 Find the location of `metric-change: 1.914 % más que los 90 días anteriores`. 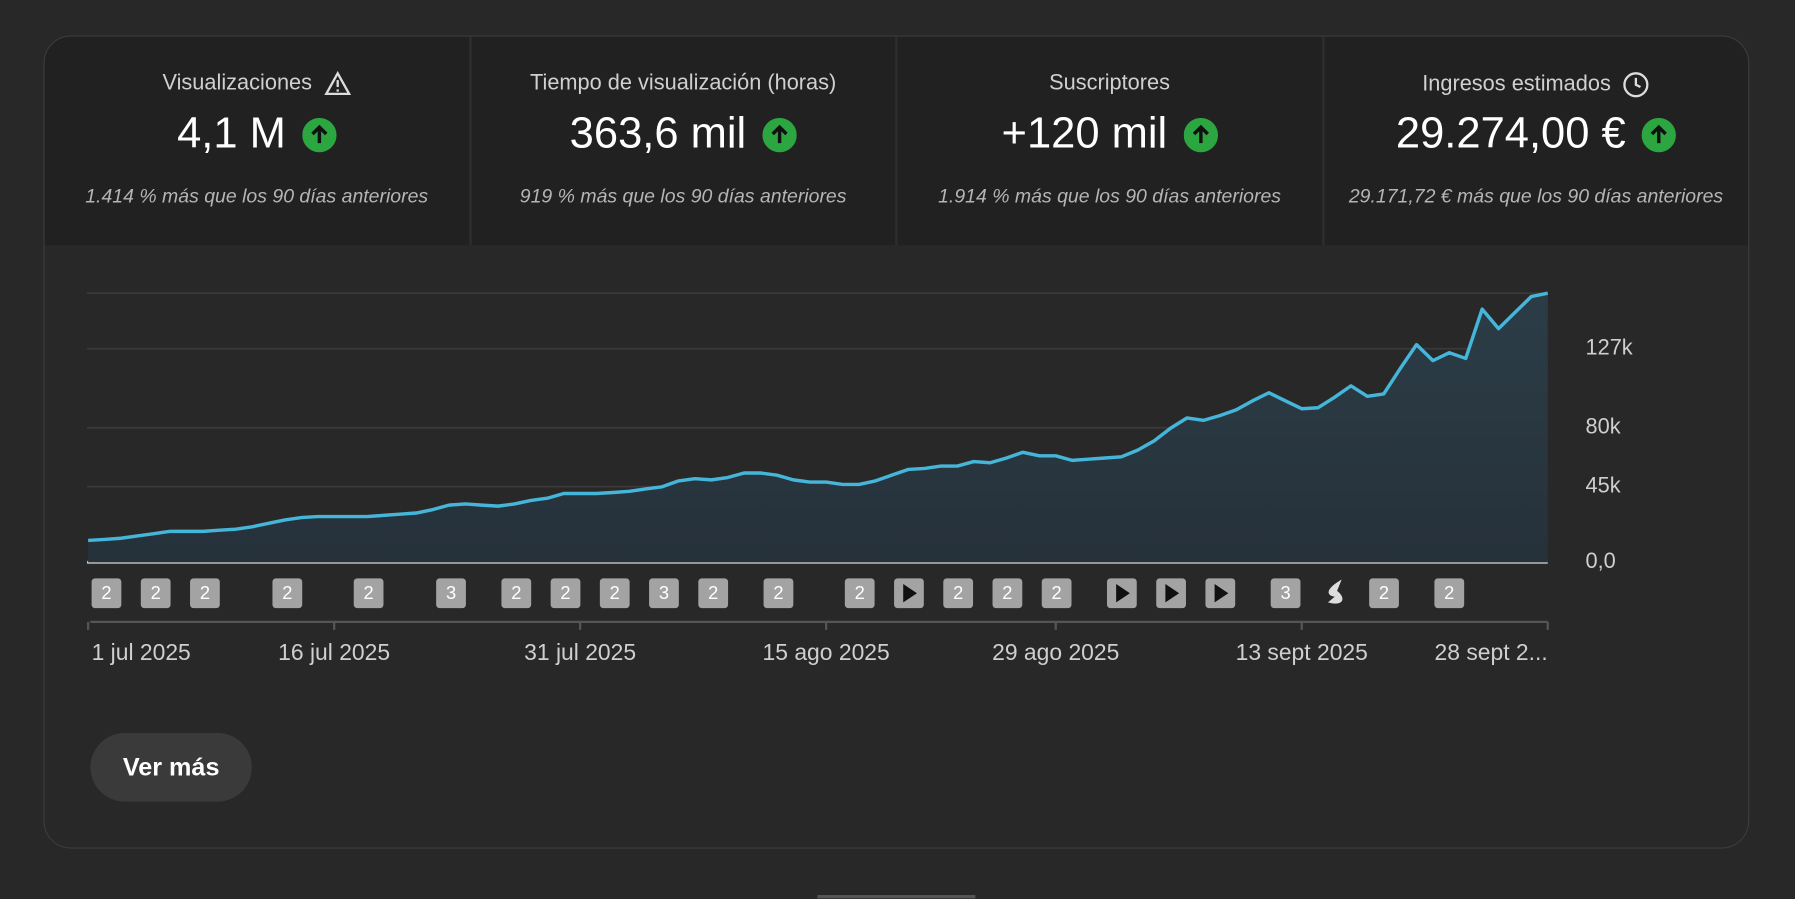

metric-change: 1.914 % más que los 90 días anteriores is located at coordinates (1110, 196).